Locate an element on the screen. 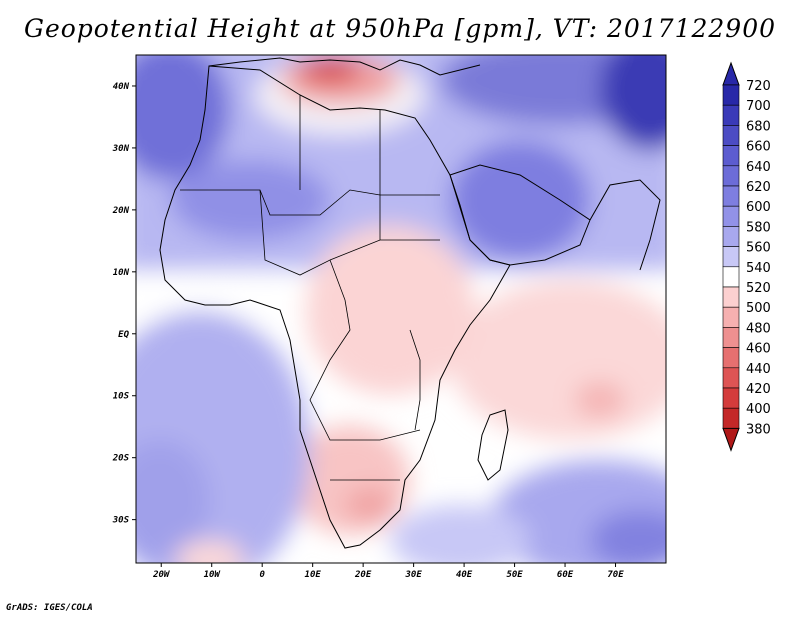  footer-credit: GrADS: IGES/COLA is located at coordinates (49, 608).